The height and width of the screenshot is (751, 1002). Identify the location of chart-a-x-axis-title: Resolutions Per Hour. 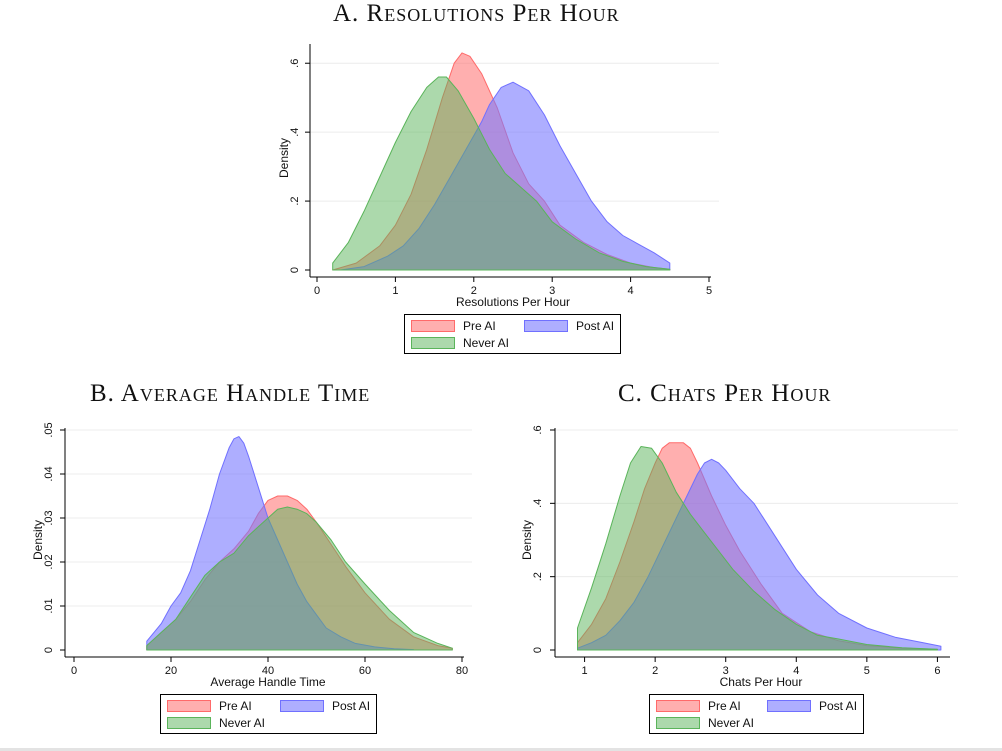
(513, 302).